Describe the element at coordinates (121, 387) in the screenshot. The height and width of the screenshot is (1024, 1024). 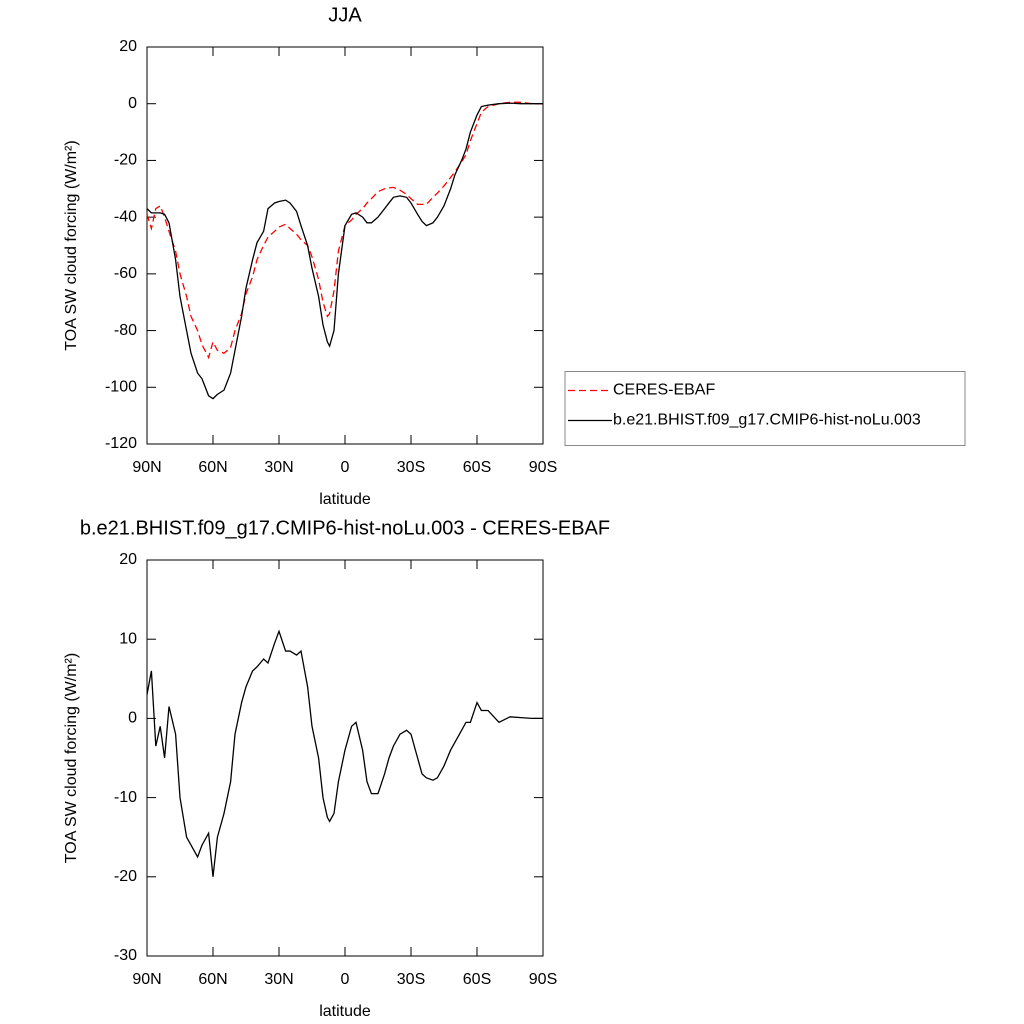
I see `y-tick-label: -100` at that location.